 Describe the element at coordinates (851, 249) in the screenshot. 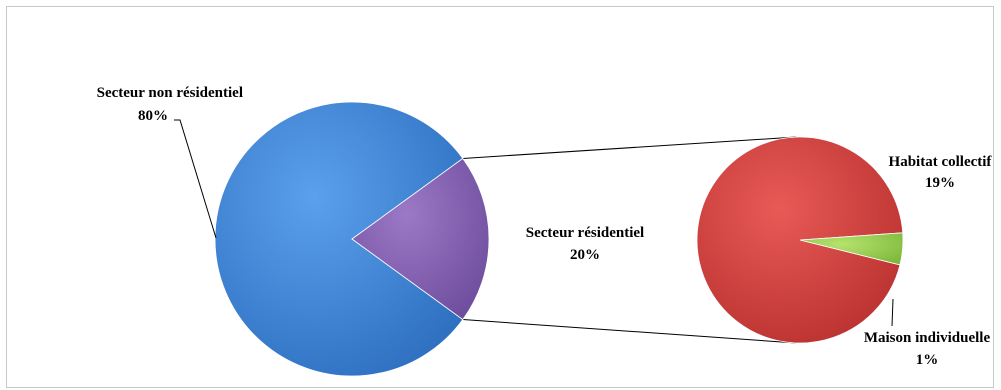

I see `slice-maison-individuelle` at that location.